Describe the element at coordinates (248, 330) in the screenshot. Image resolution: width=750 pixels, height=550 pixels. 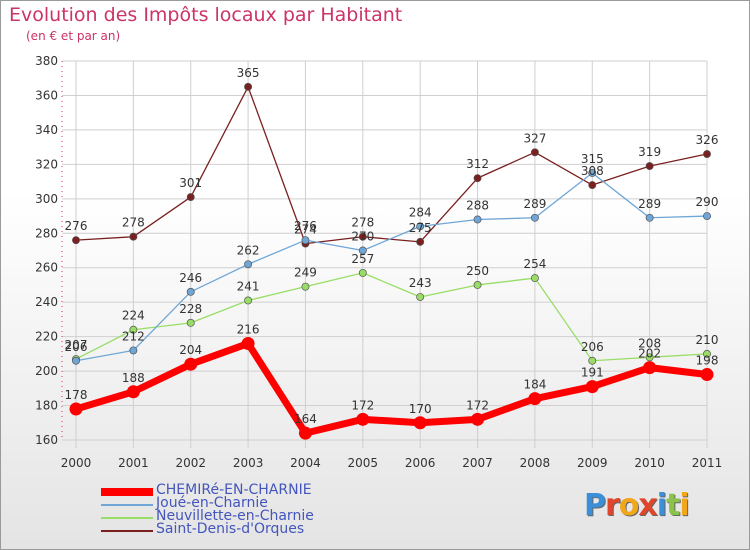
I see `data-label: 216` at that location.